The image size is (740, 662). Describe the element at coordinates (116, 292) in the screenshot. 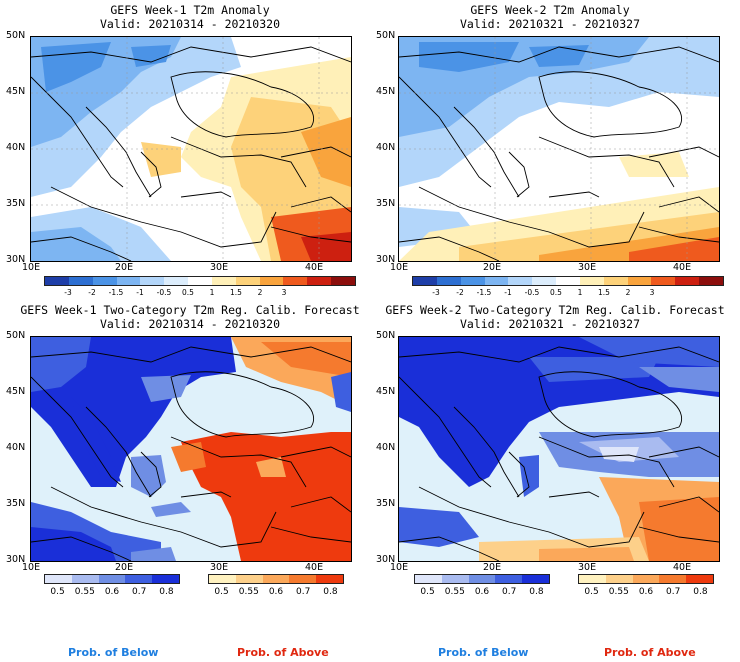

I see `colorbar-label: -1.5` at that location.